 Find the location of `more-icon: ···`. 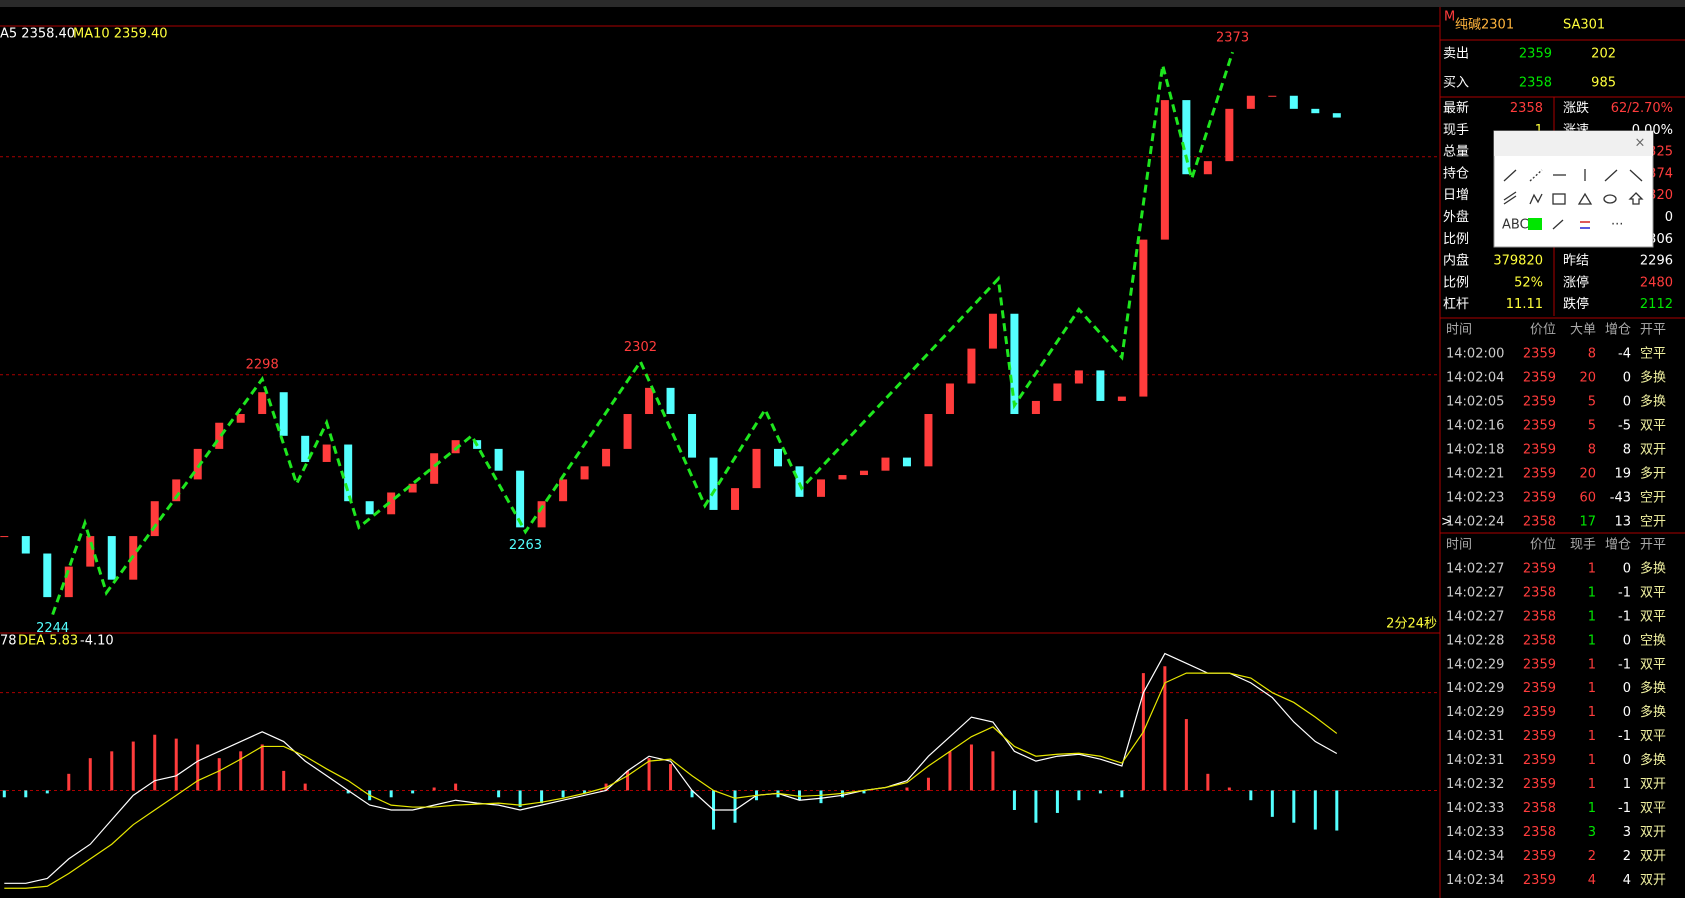

more-icon: ··· is located at coordinates (1617, 225).